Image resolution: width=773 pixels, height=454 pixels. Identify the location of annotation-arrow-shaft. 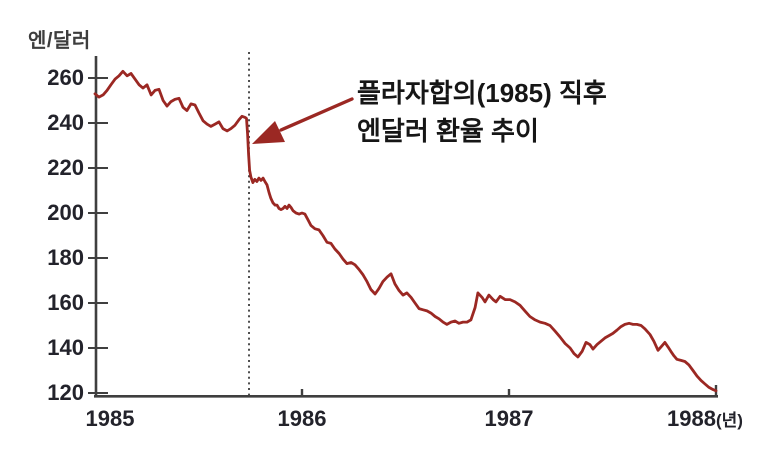
(316, 114).